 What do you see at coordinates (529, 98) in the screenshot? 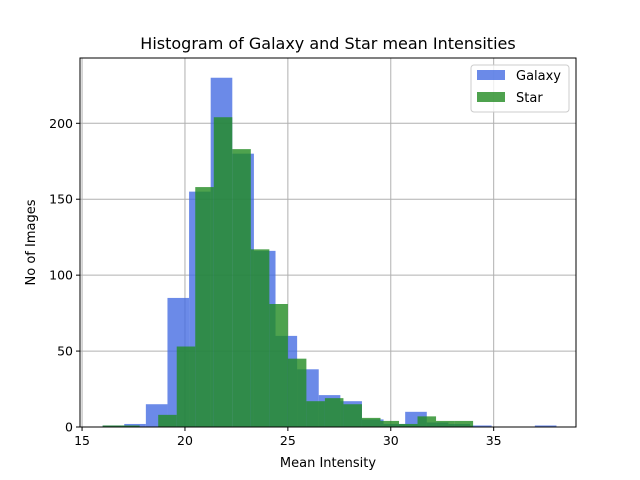
I see `legend-label-star: Star` at bounding box center [529, 98].